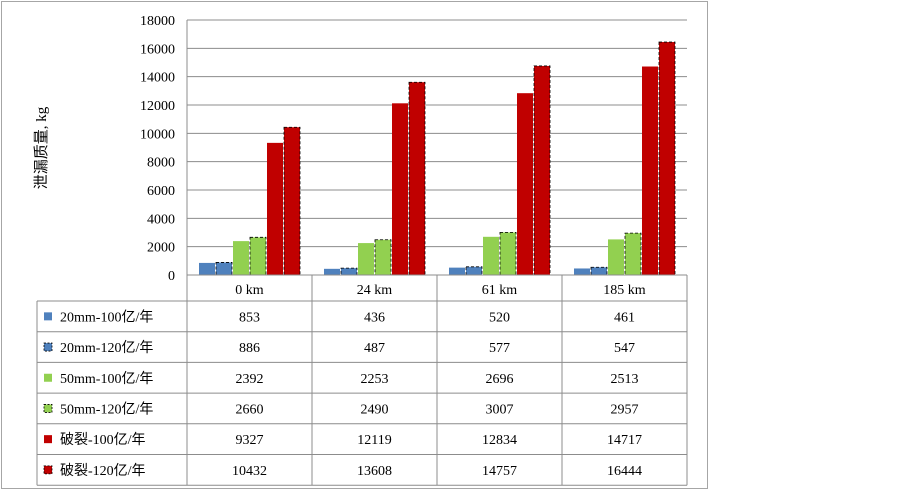  What do you see at coordinates (624, 348) in the screenshot?
I see `data-label: 547` at bounding box center [624, 348].